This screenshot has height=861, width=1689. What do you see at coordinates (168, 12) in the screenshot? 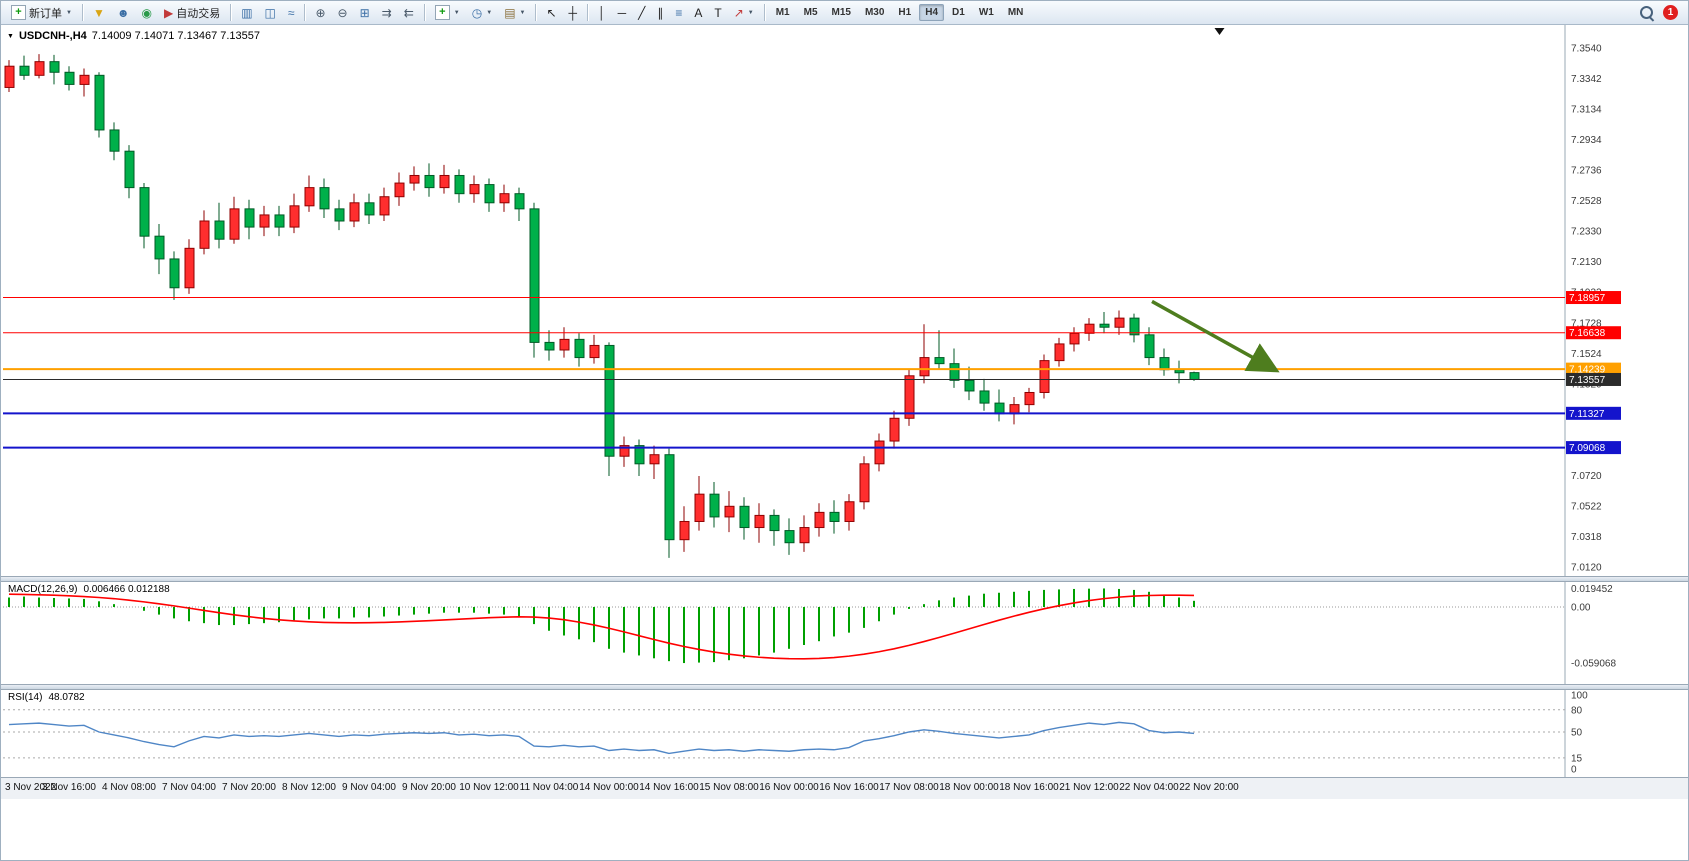
I see `autotrade-glyph: ▶` at bounding box center [168, 12].